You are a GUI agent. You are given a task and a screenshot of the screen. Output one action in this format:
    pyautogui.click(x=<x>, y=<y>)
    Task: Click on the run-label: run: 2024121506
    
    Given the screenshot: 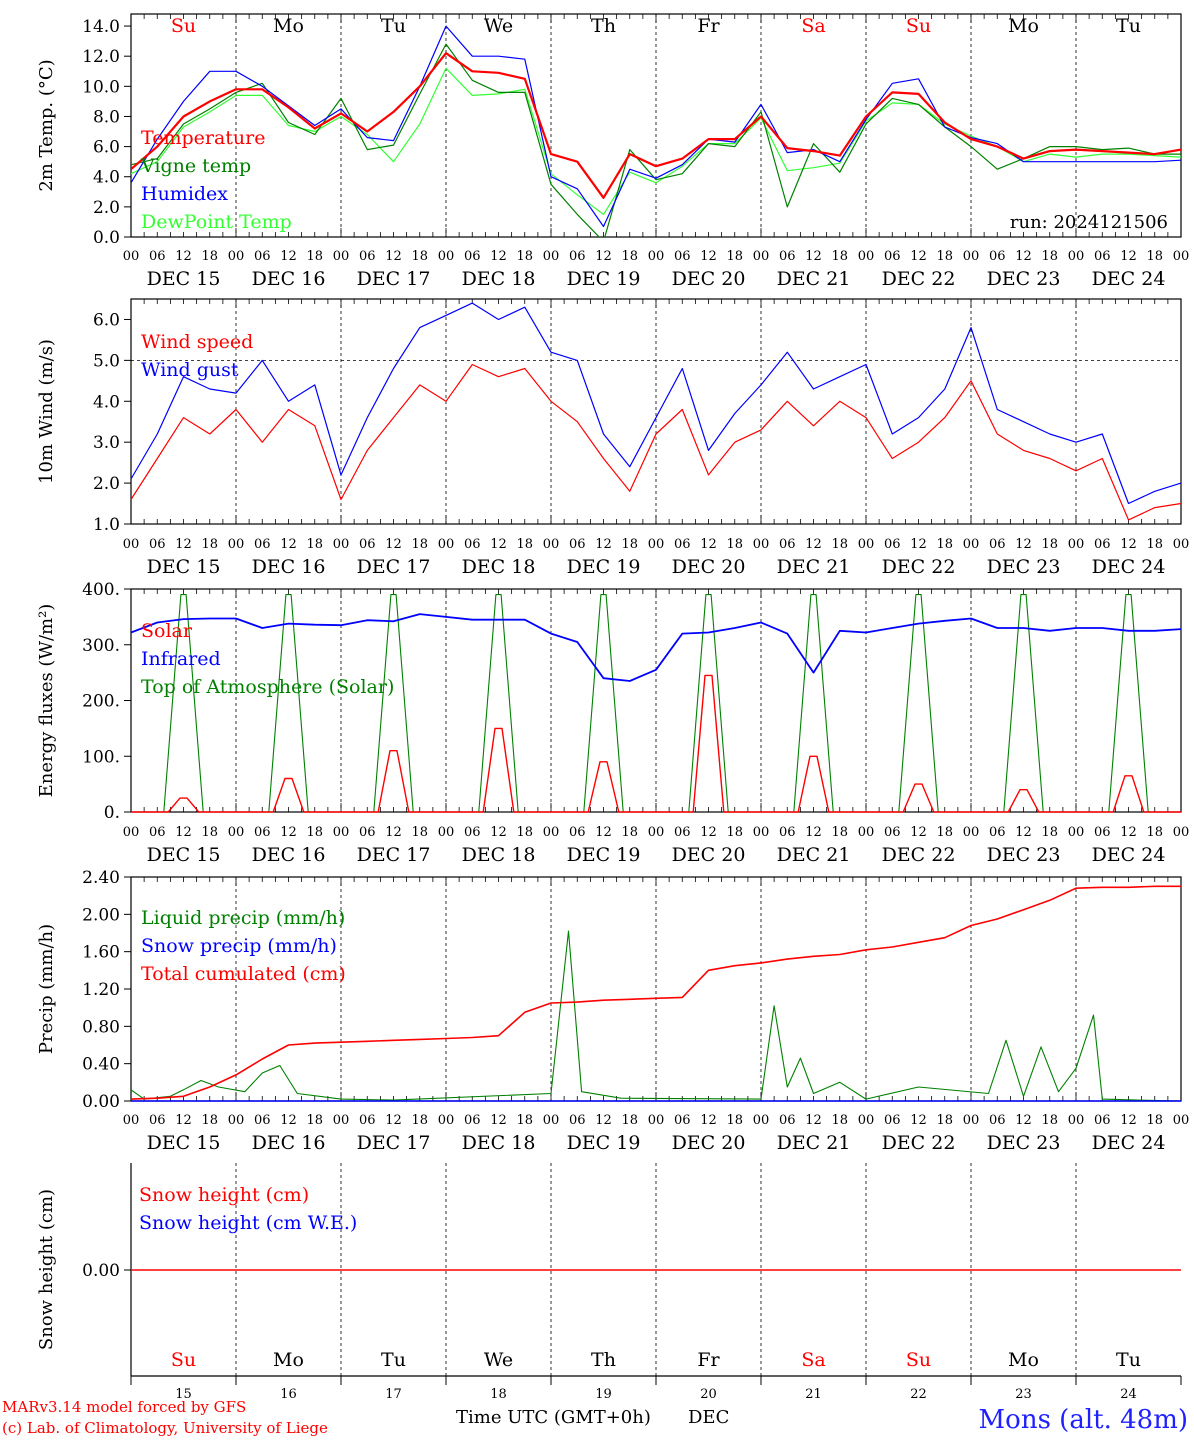 What is the action you would take?
    pyautogui.click(x=1089, y=222)
    